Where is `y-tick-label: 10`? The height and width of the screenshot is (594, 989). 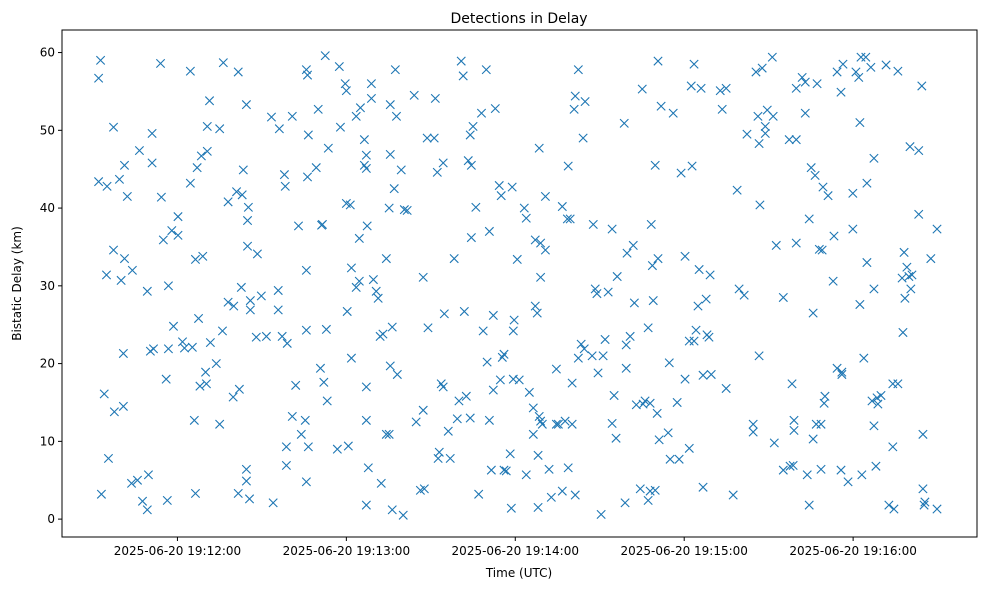
y-tick-label: 10 is located at coordinates (47, 441).